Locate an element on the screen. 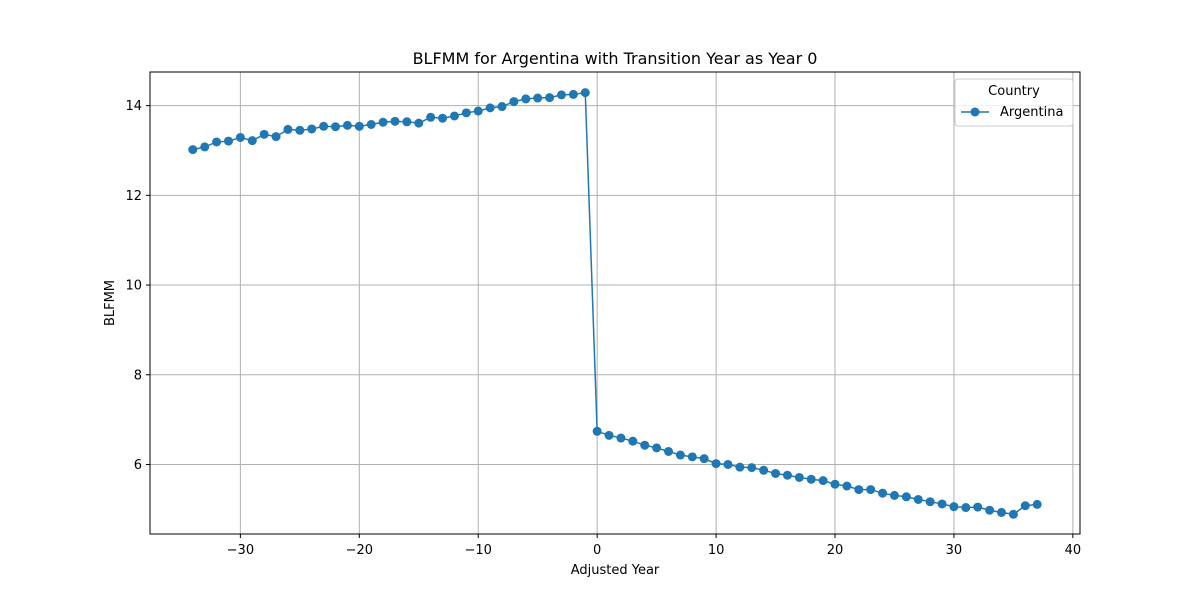  x-tick-label: 10 is located at coordinates (716, 550).